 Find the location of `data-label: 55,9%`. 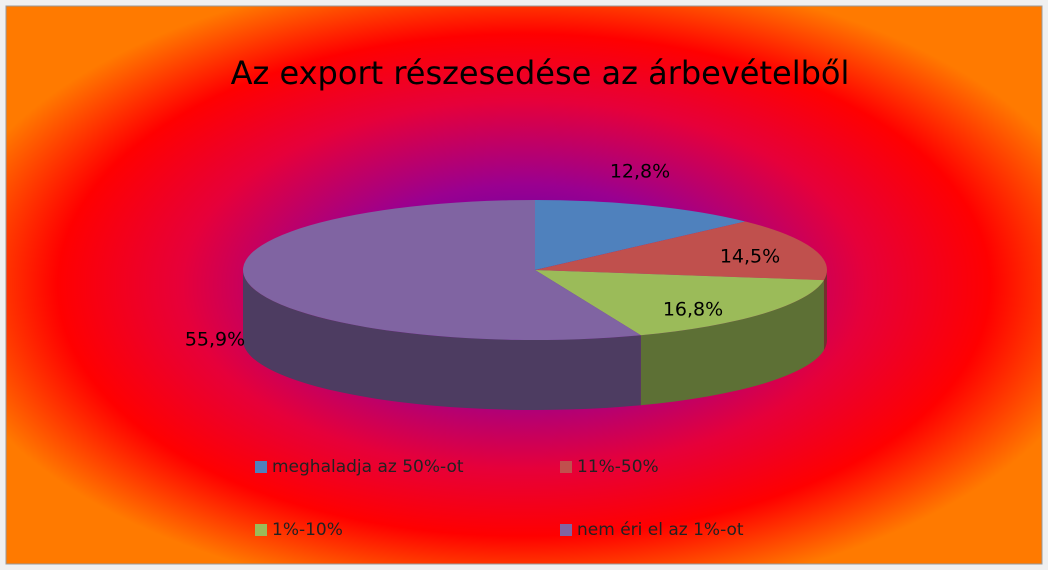

data-label: 55,9% is located at coordinates (215, 340).